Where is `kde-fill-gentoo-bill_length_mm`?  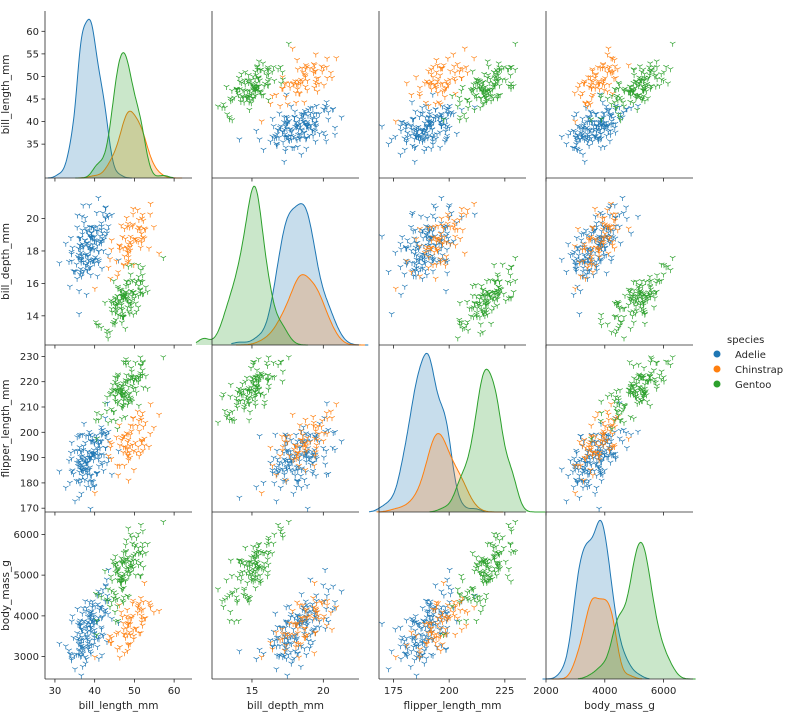 kde-fill-gentoo-bill_length_mm is located at coordinates (124, 115).